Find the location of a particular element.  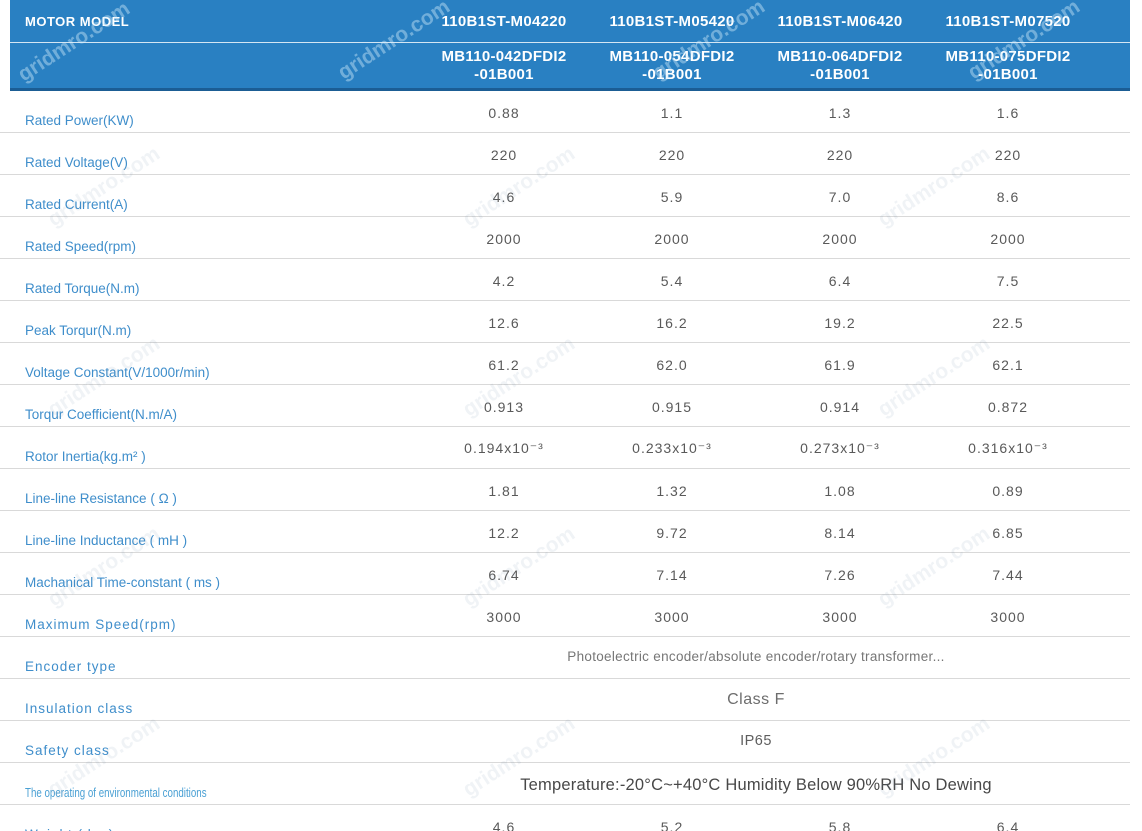

row-label: Encoder type is located at coordinates (71, 666).